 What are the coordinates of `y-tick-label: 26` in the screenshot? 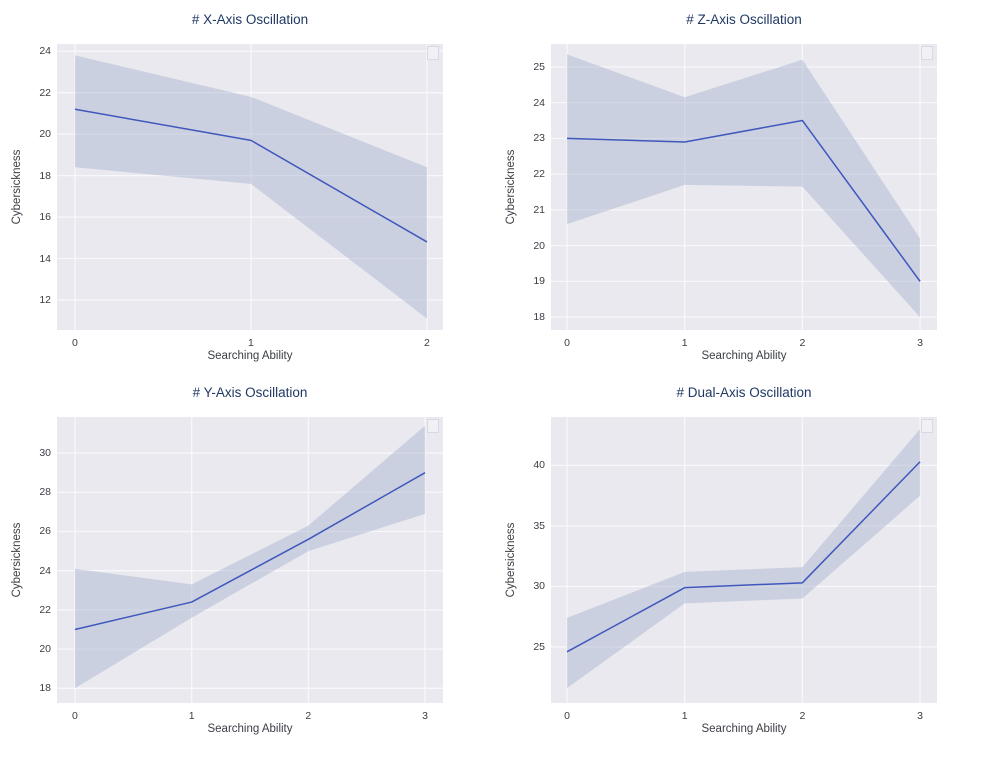 It's located at (45, 531).